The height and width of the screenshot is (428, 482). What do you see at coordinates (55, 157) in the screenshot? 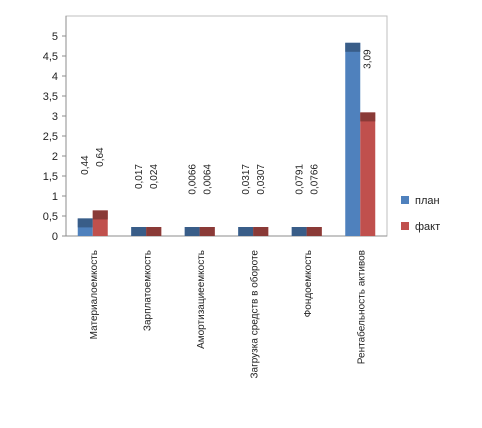
I see `y-tick-label: 2` at bounding box center [55, 157].